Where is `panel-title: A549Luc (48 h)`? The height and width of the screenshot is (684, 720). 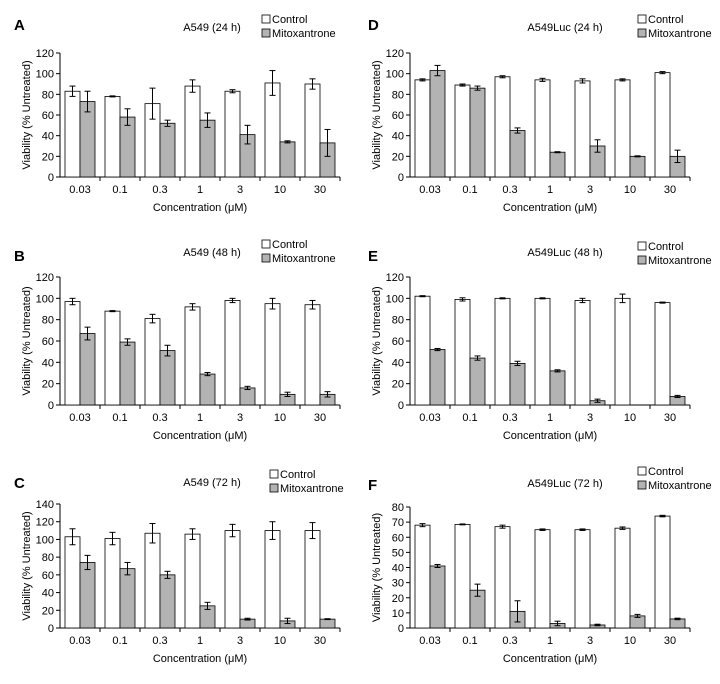 panel-title: A549Luc (48 h) is located at coordinates (564, 253).